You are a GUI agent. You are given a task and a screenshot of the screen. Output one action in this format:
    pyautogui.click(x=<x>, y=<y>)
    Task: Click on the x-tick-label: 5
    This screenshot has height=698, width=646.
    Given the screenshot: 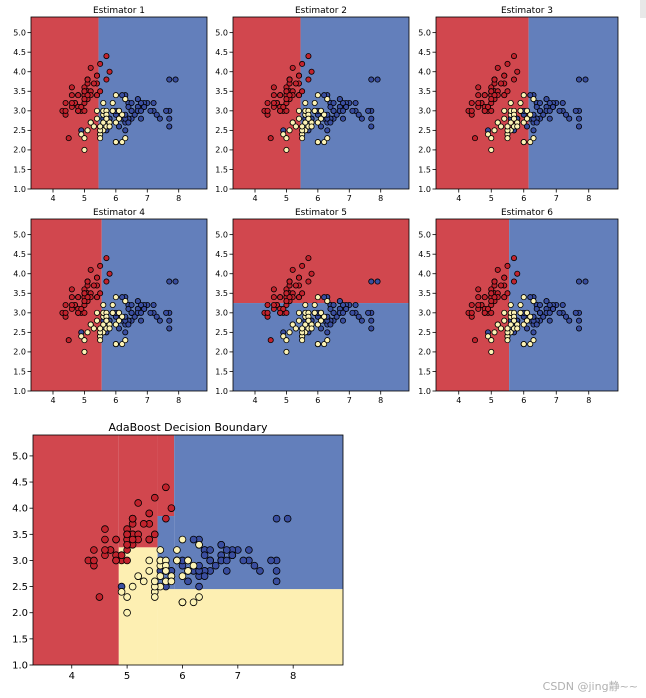 What is the action you would take?
    pyautogui.click(x=127, y=676)
    